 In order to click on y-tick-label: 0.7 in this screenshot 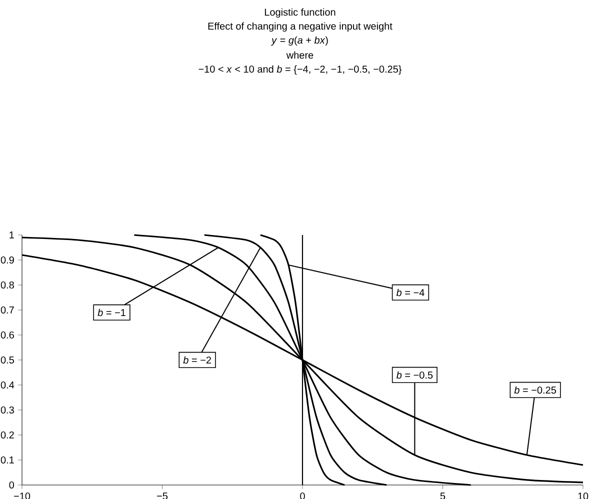, I will do `click(7, 310)`.